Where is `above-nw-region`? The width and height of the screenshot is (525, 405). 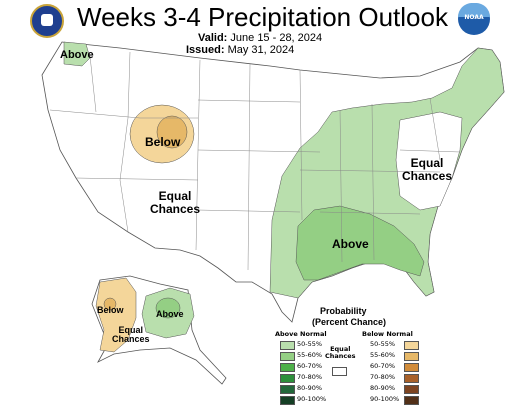 above-nw-region is located at coordinates (77, 54).